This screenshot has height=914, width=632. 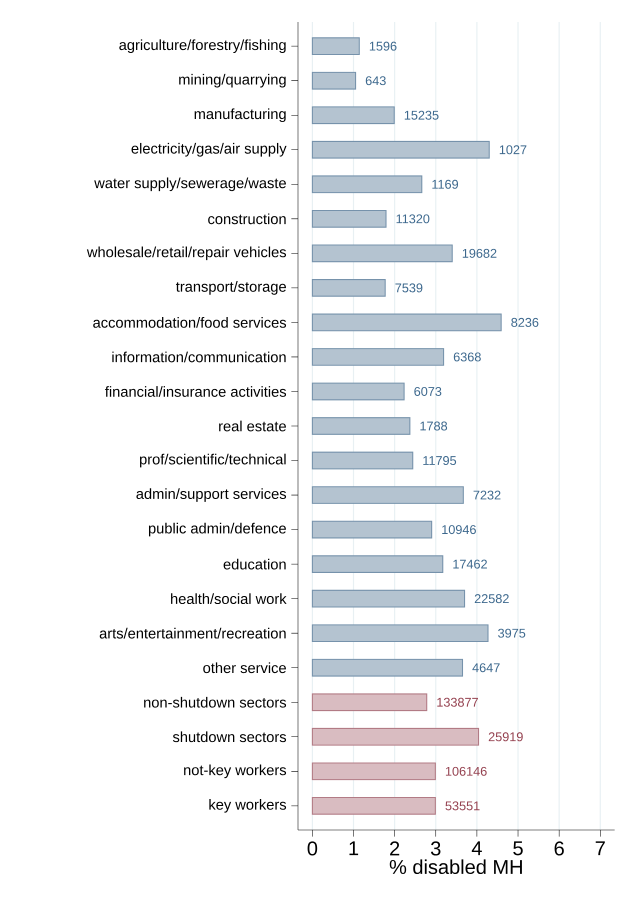 What do you see at coordinates (466, 771) in the screenshot?
I see `annotation: 106146` at bounding box center [466, 771].